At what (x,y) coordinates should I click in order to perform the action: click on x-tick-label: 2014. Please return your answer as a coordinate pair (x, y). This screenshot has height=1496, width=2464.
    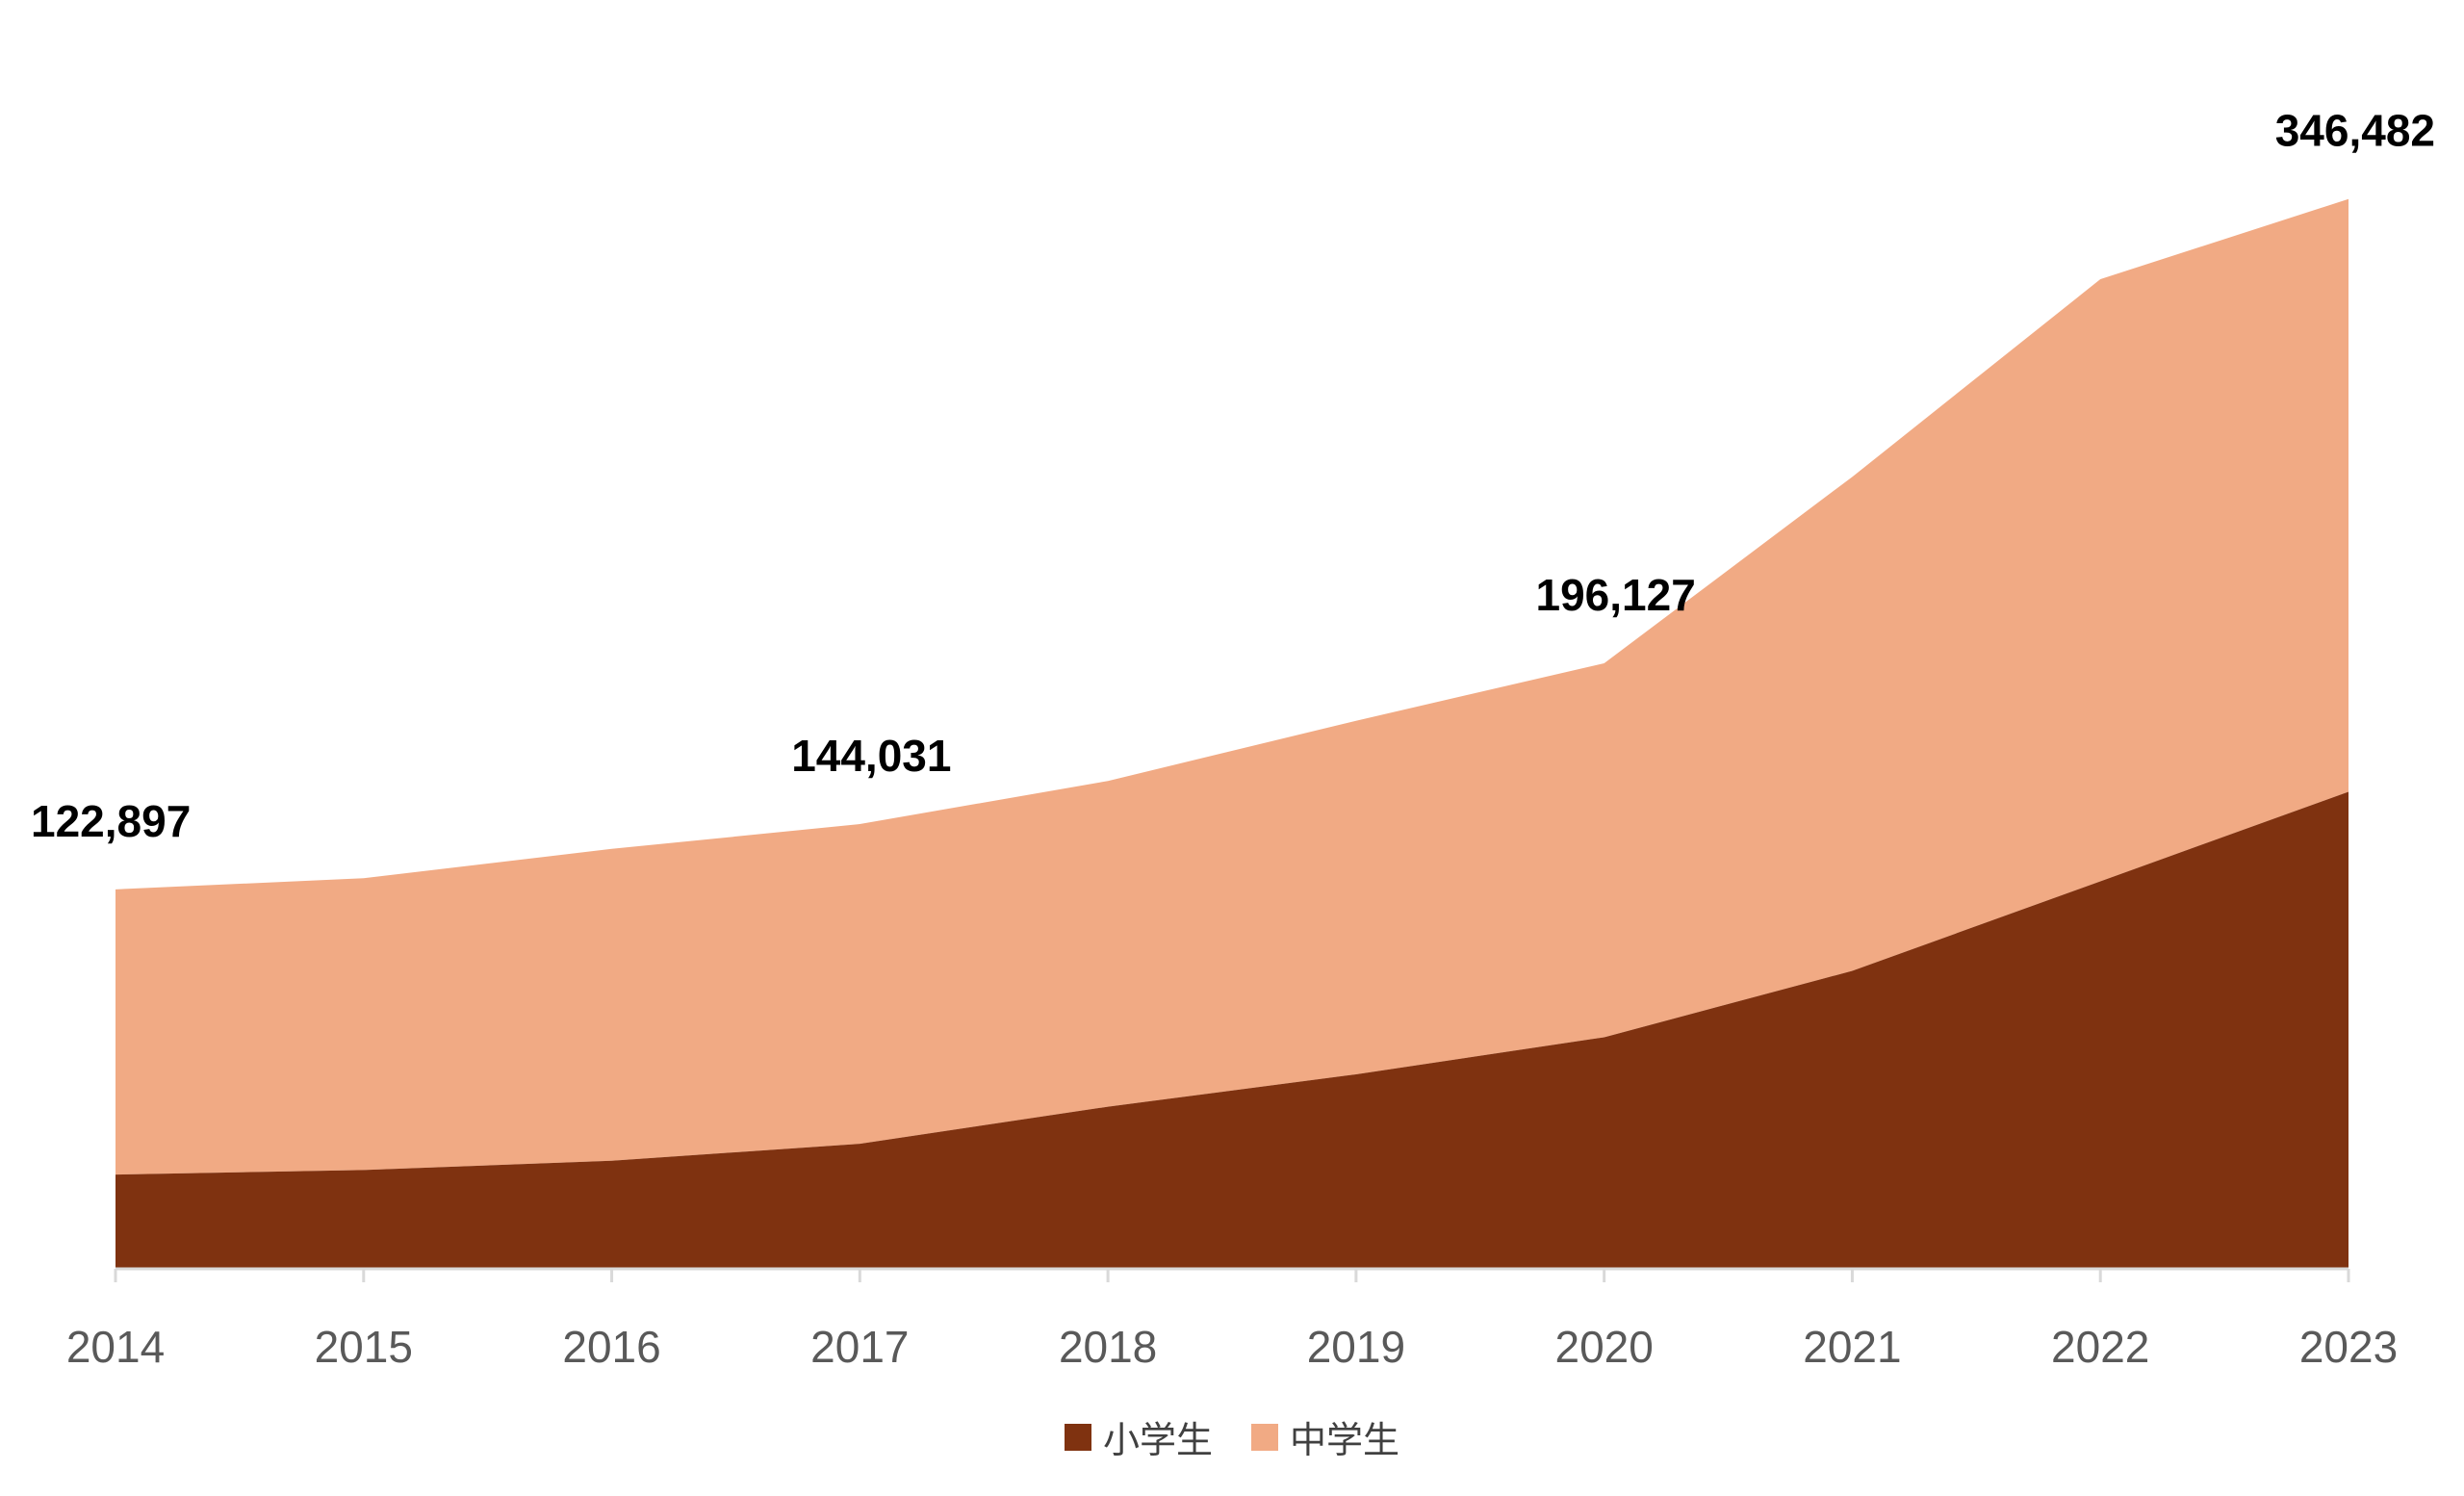
    Looking at the image, I should click on (115, 1347).